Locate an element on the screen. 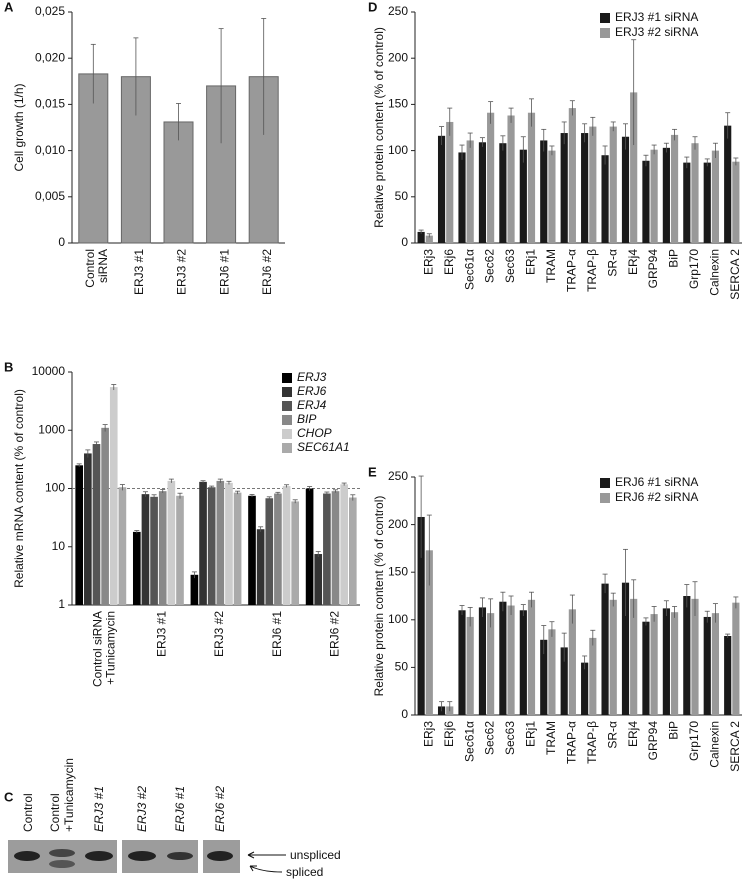 Image resolution: width=745 pixels, height=880 pixels. legend-label: CHOP is located at coordinates (314, 433).